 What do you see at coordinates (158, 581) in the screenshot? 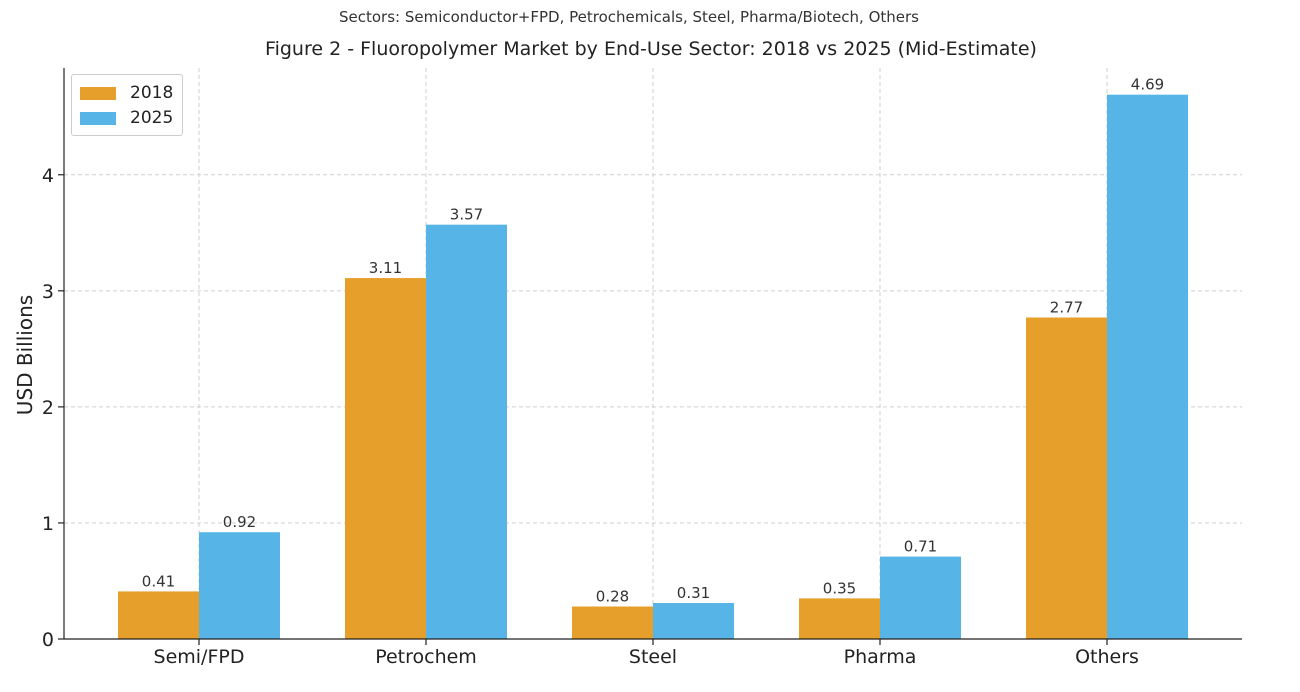
I see `data-label-2018-Semi/FPD: 0.41` at bounding box center [158, 581].